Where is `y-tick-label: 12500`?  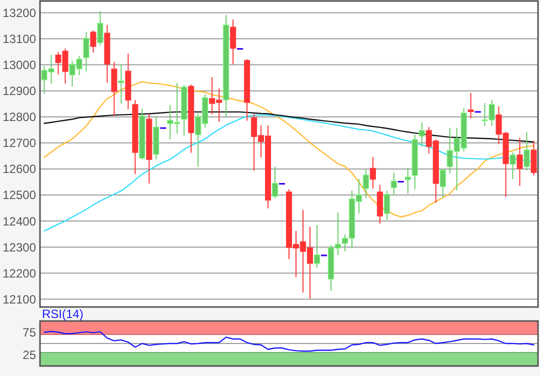 y-tick-label: 12500 is located at coordinates (19, 195).